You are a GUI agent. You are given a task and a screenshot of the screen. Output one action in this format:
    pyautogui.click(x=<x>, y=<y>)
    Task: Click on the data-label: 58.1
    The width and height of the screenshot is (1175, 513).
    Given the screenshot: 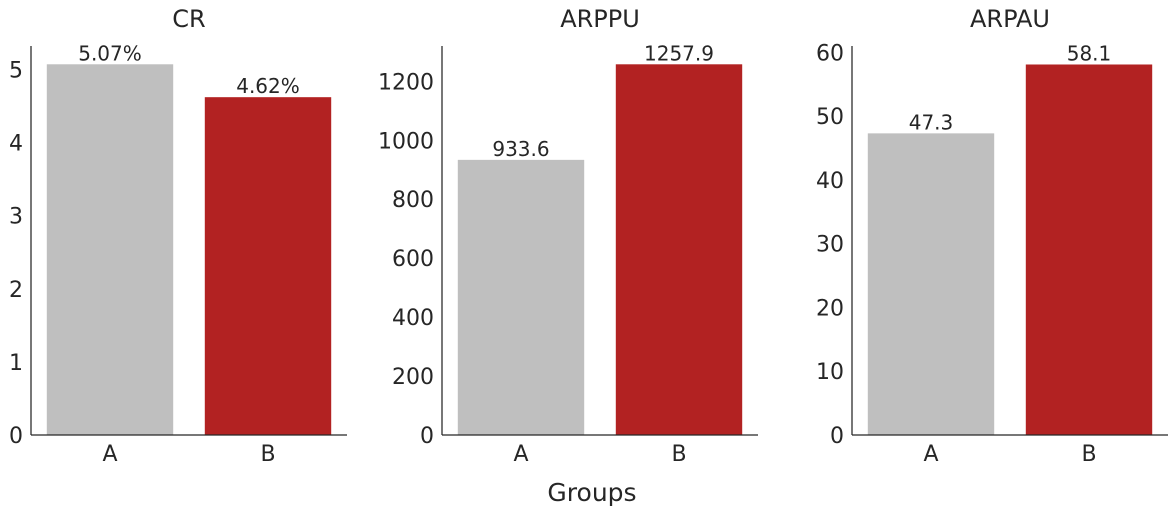 What is the action you would take?
    pyautogui.click(x=1089, y=53)
    